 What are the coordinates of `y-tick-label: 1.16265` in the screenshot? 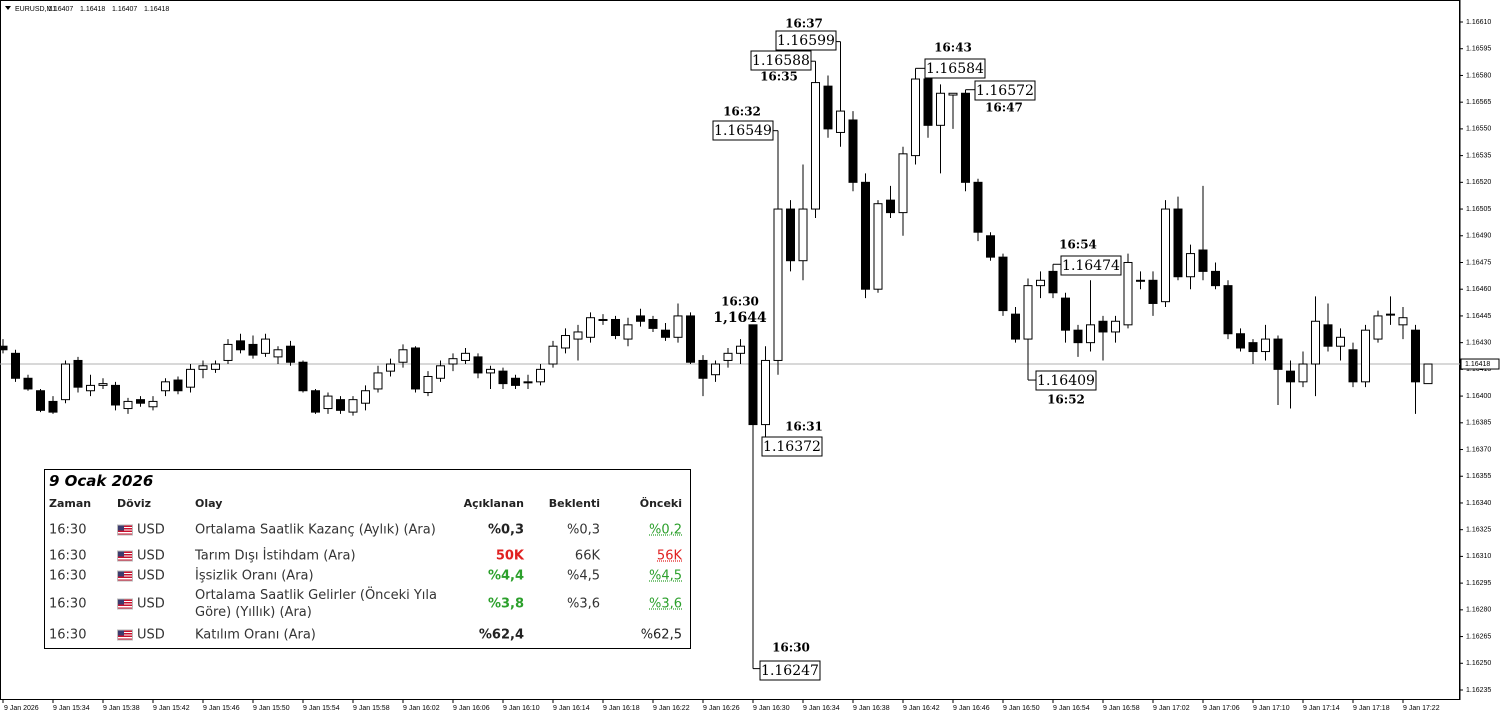 It's located at (1478, 636).